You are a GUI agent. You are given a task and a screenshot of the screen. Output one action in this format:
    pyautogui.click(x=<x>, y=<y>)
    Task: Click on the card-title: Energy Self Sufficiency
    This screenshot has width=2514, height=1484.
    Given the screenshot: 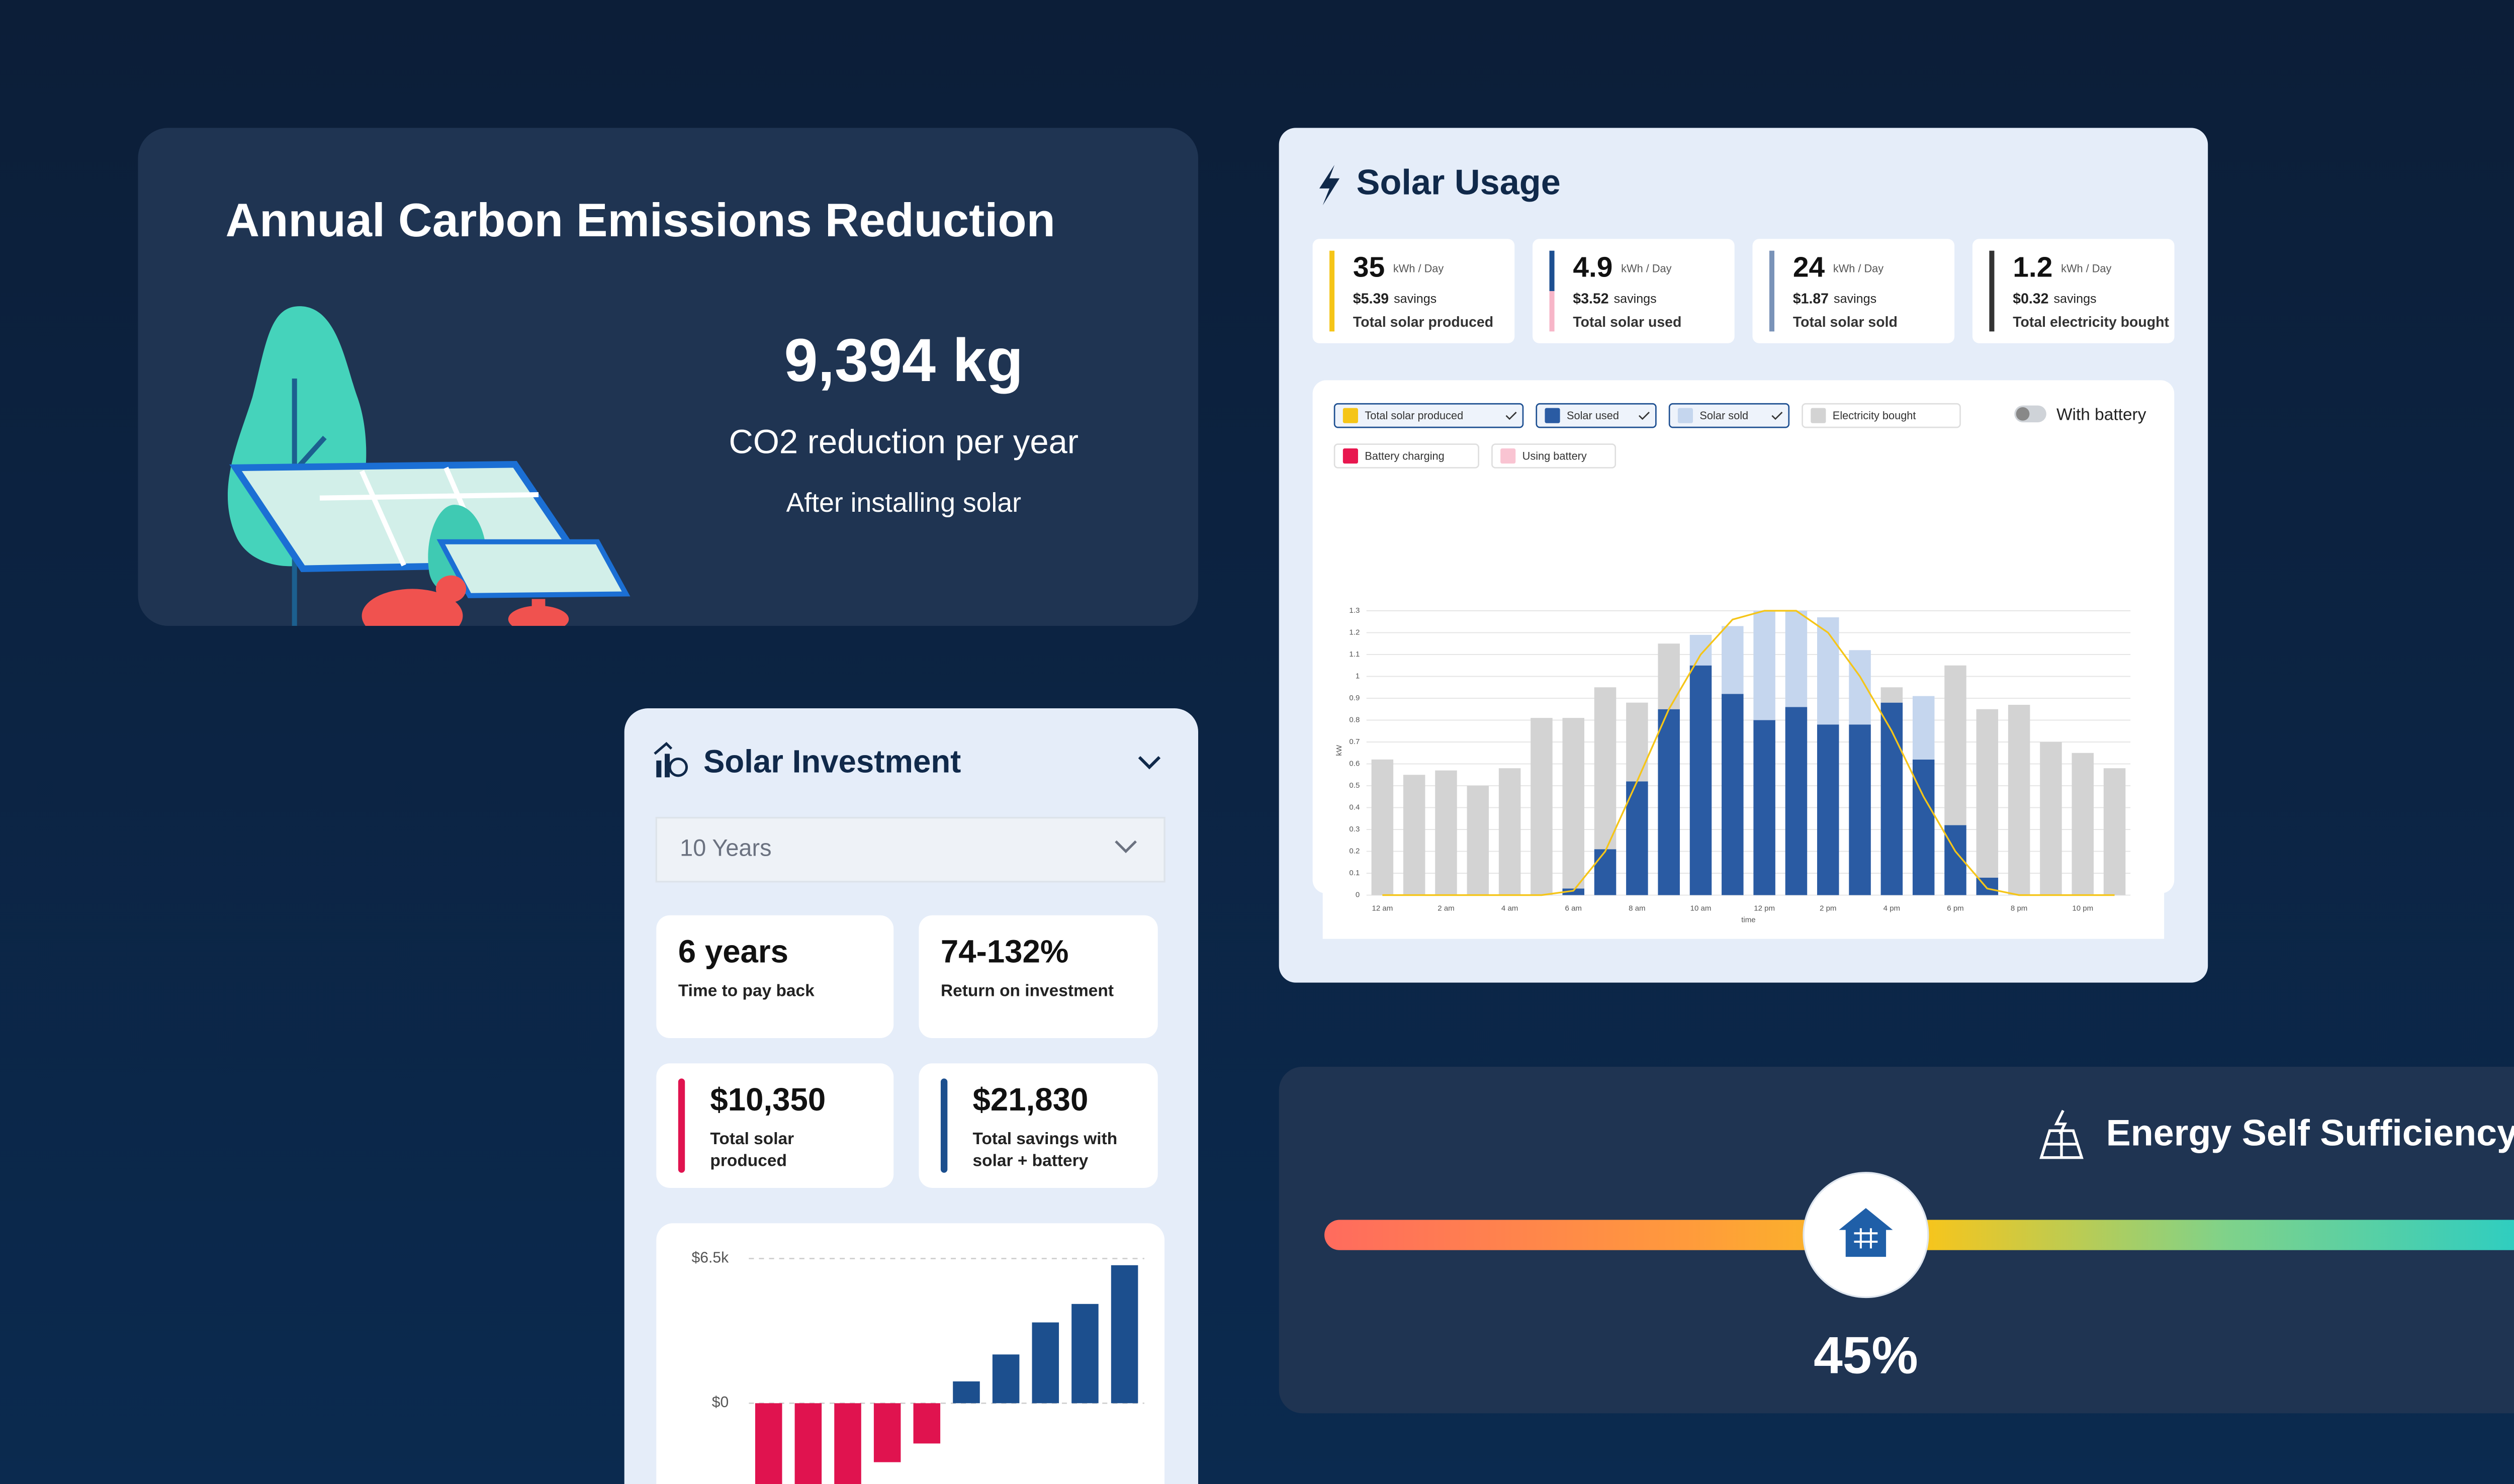 What is the action you would take?
    pyautogui.click(x=2310, y=1133)
    